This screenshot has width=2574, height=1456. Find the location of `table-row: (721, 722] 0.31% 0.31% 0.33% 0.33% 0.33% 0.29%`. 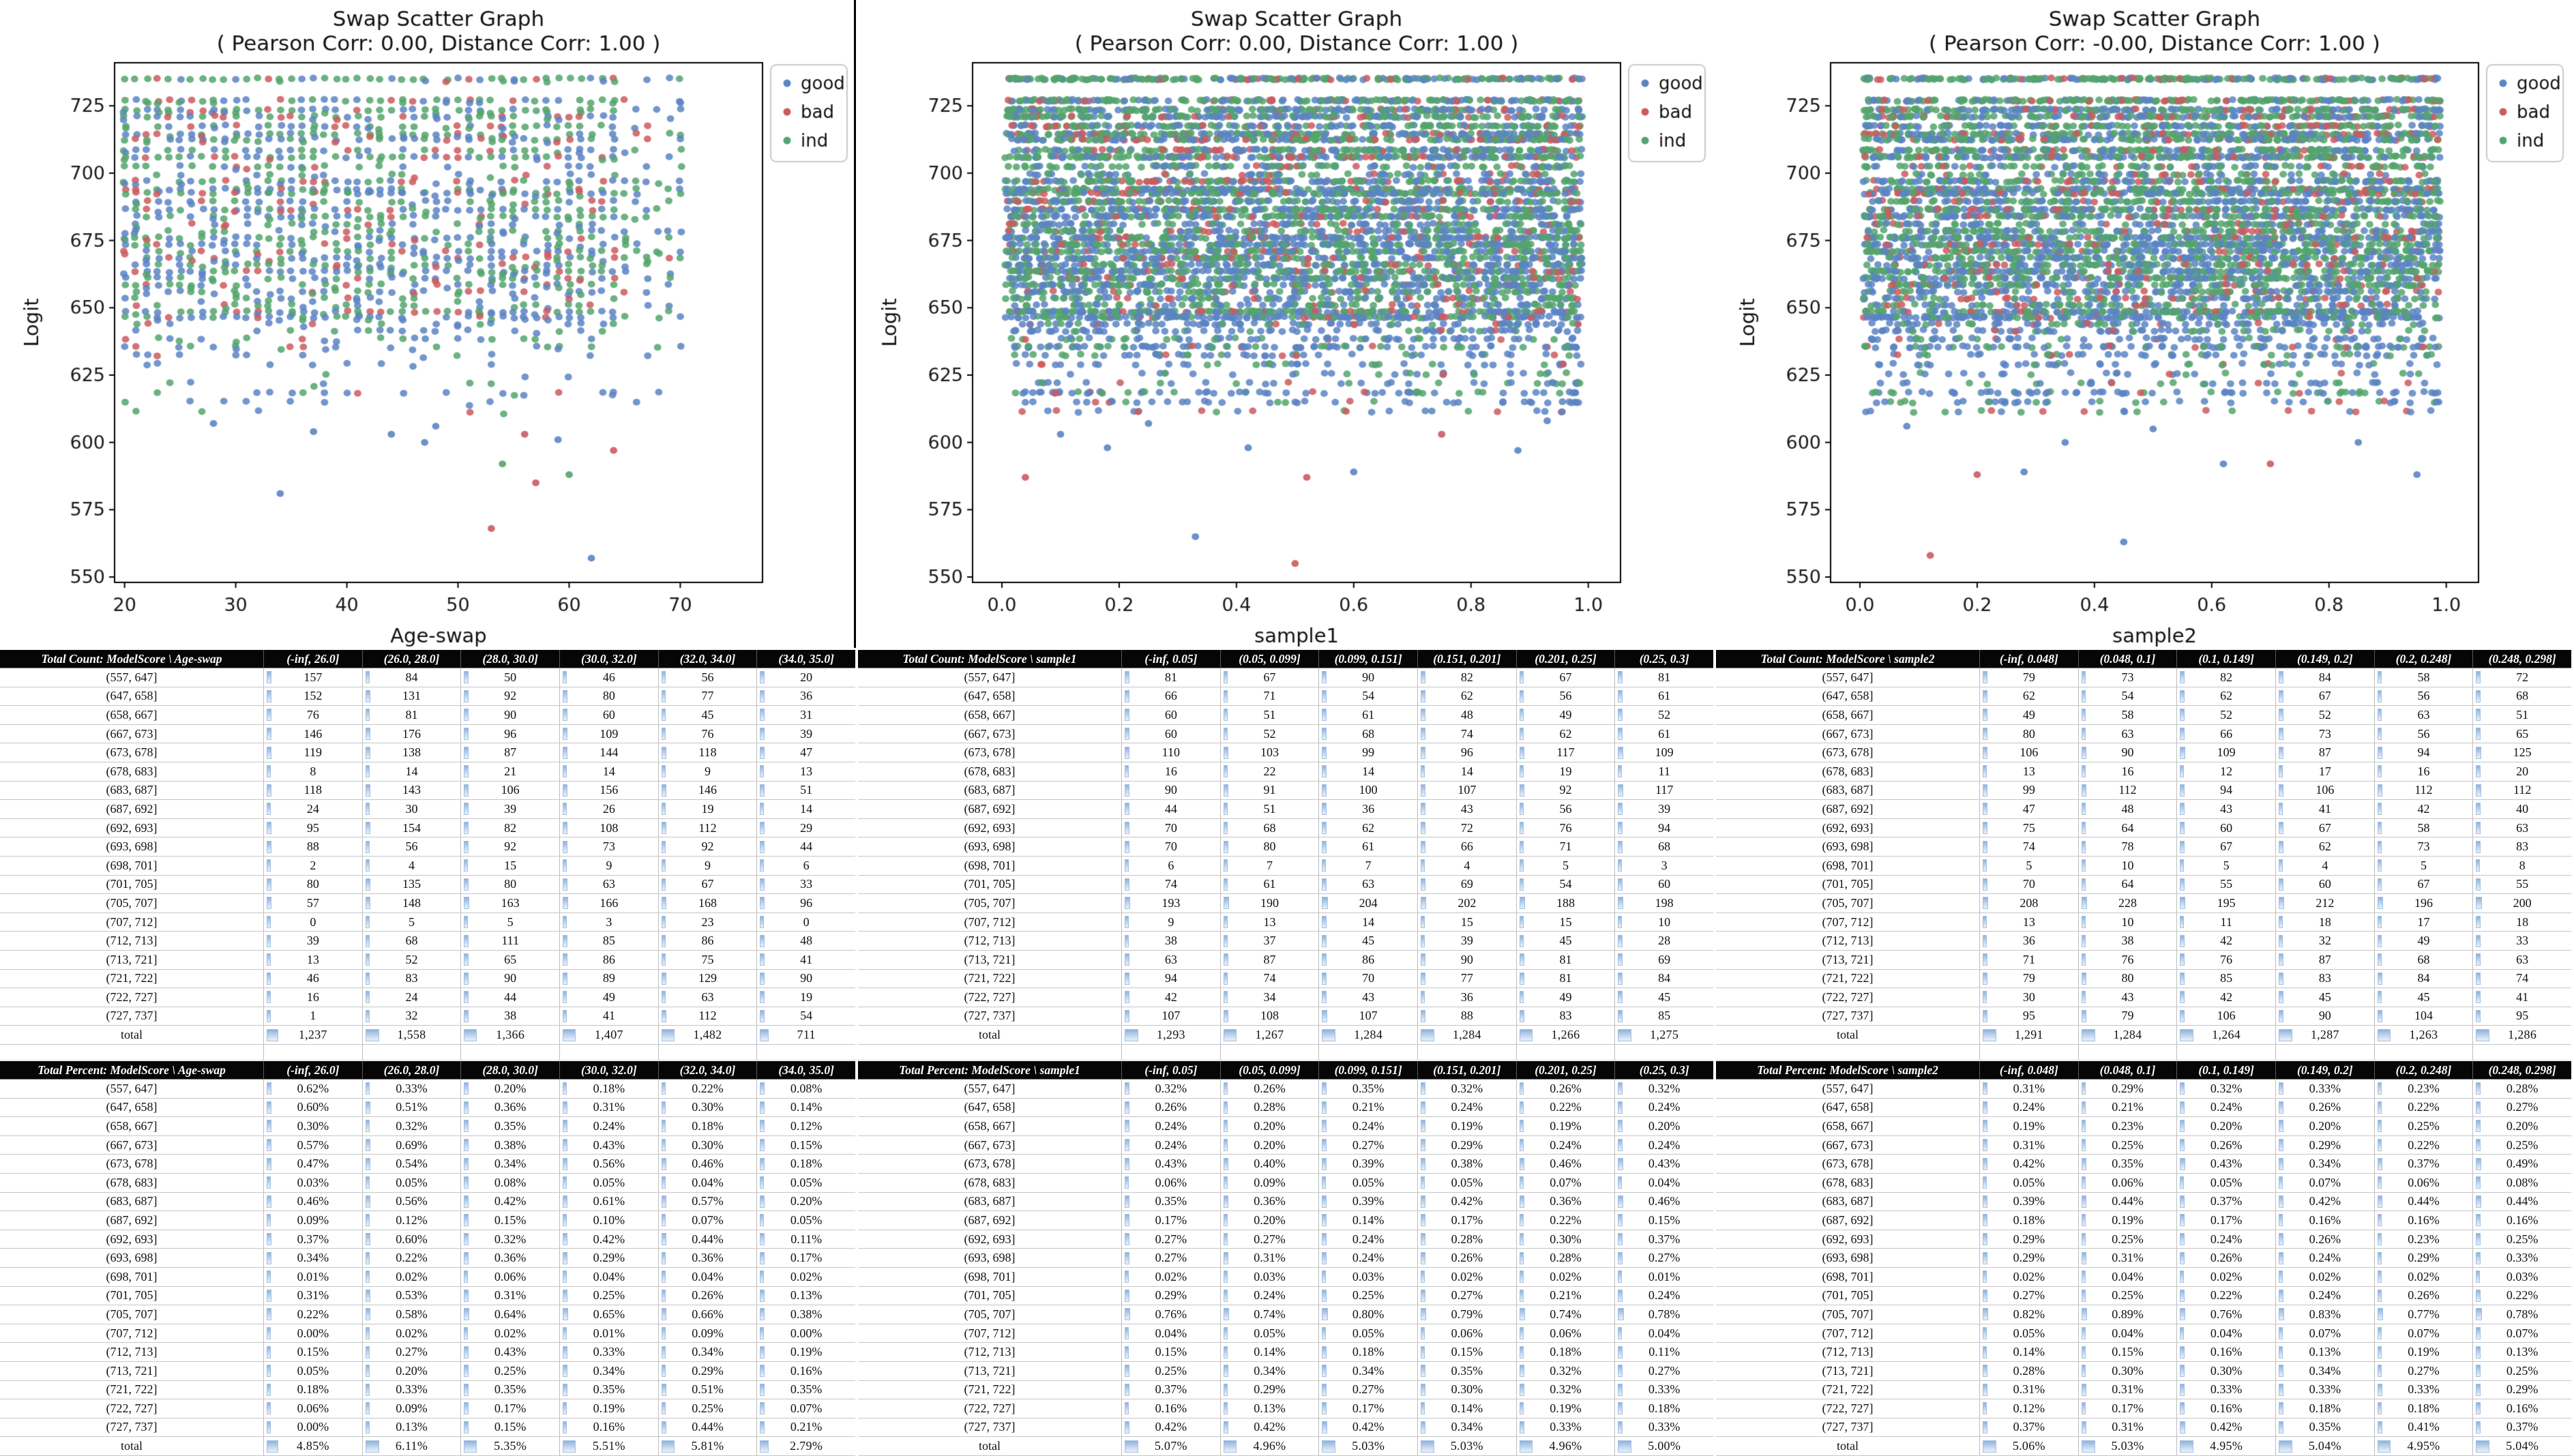

table-row: (721, 722] 0.31% 0.31% 0.33% 0.33% 0.33% 0.29% is located at coordinates (2143, 1390).